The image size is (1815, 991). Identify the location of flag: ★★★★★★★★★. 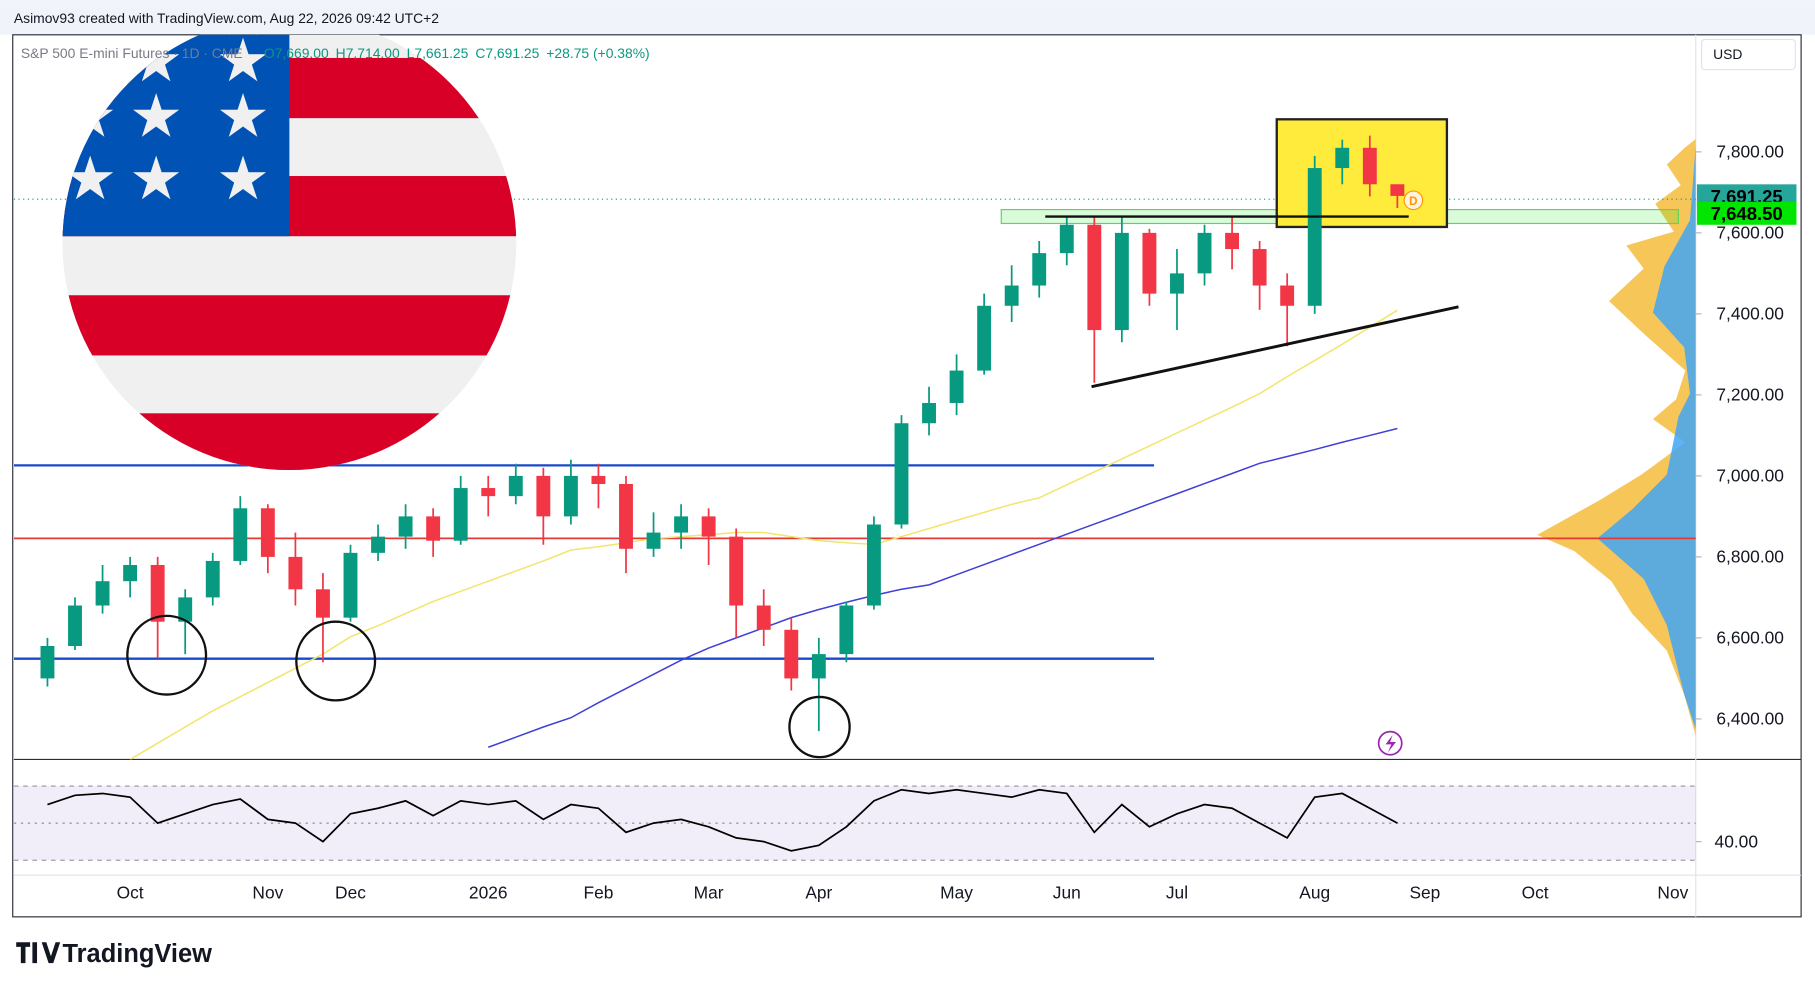
(289, 235).